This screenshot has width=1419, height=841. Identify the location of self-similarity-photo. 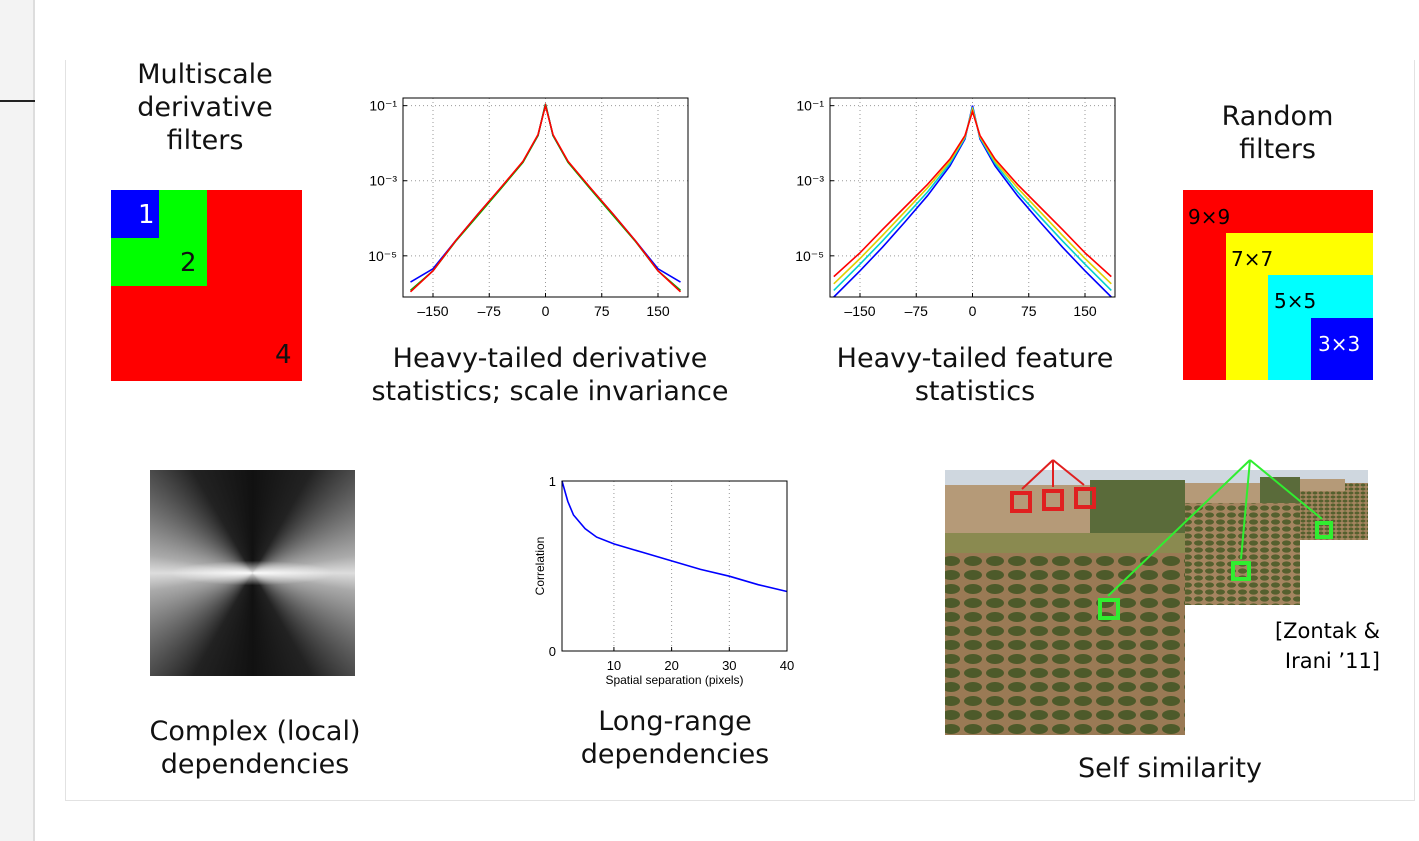
(1156, 597).